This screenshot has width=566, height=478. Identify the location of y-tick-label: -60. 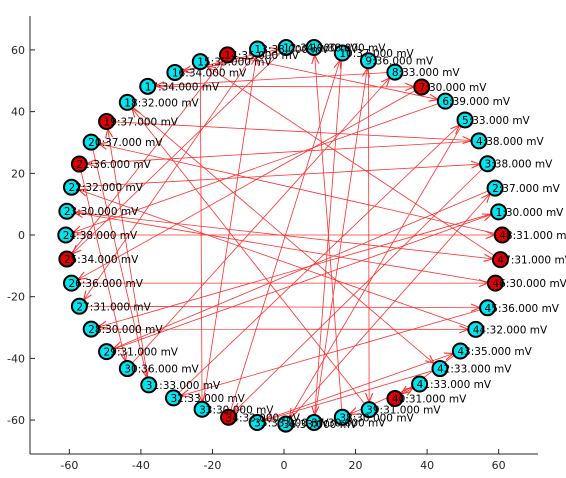
(16, 420).